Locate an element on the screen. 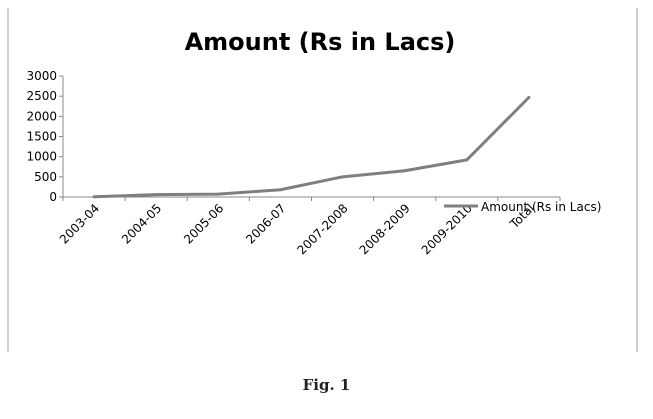  x-tick-label: 2006-07 is located at coordinates (265, 223).